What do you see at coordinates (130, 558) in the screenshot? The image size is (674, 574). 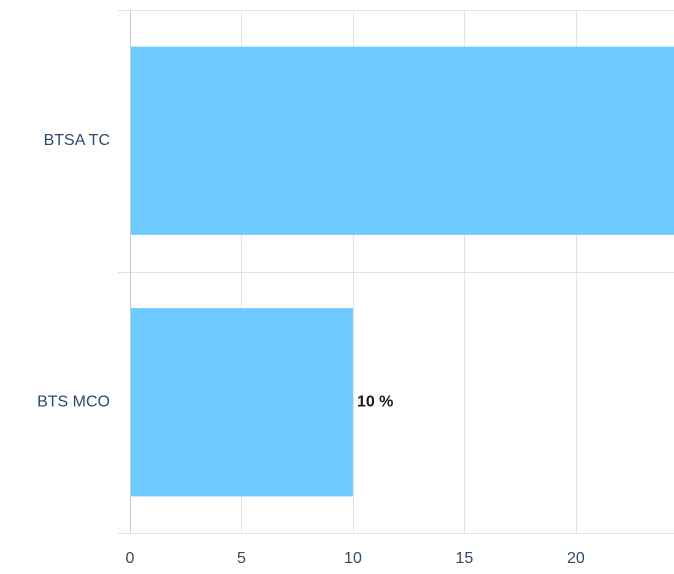 I see `x-tick-label-0: 0` at bounding box center [130, 558].